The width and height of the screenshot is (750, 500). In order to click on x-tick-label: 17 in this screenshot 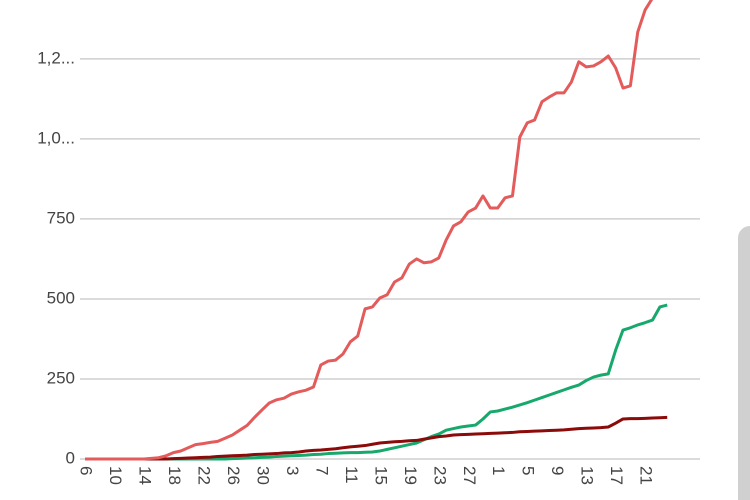, I will do `click(616, 475)`.